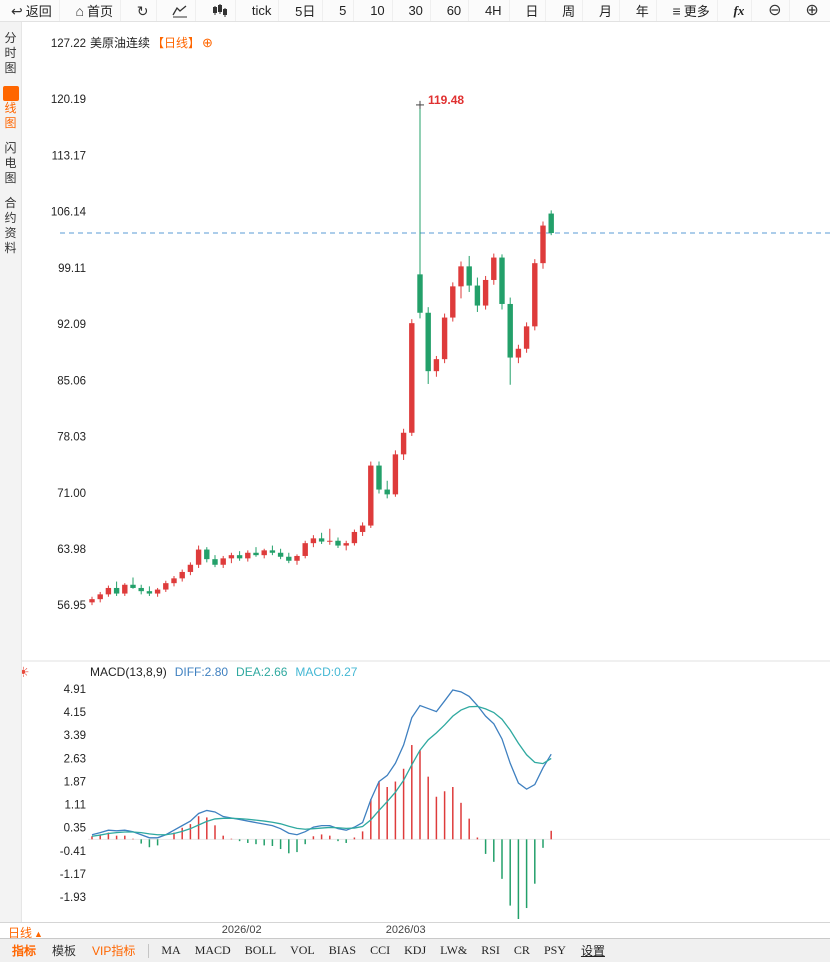 The width and height of the screenshot is (830, 962). What do you see at coordinates (569, 10) in the screenshot?
I see `toolbar-week-button: 周` at bounding box center [569, 10].